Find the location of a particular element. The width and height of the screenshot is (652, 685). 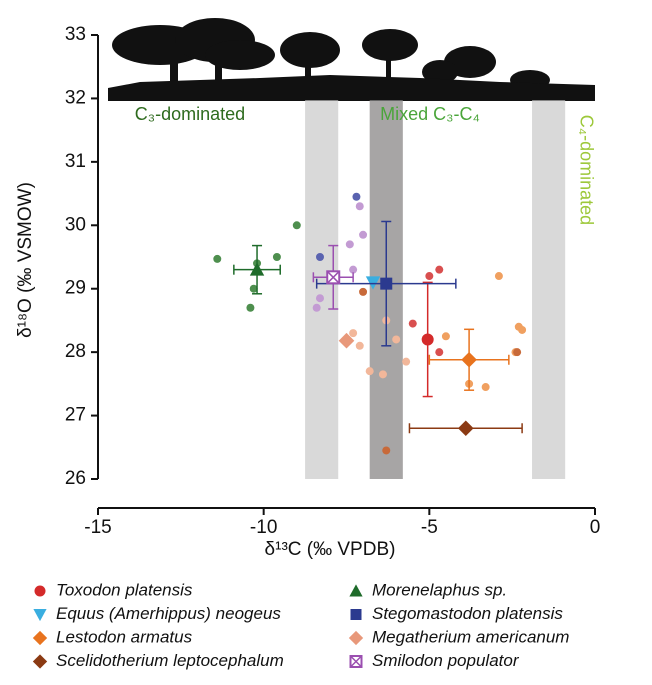

zone-label: C₃-dominated is located at coordinates (190, 114).